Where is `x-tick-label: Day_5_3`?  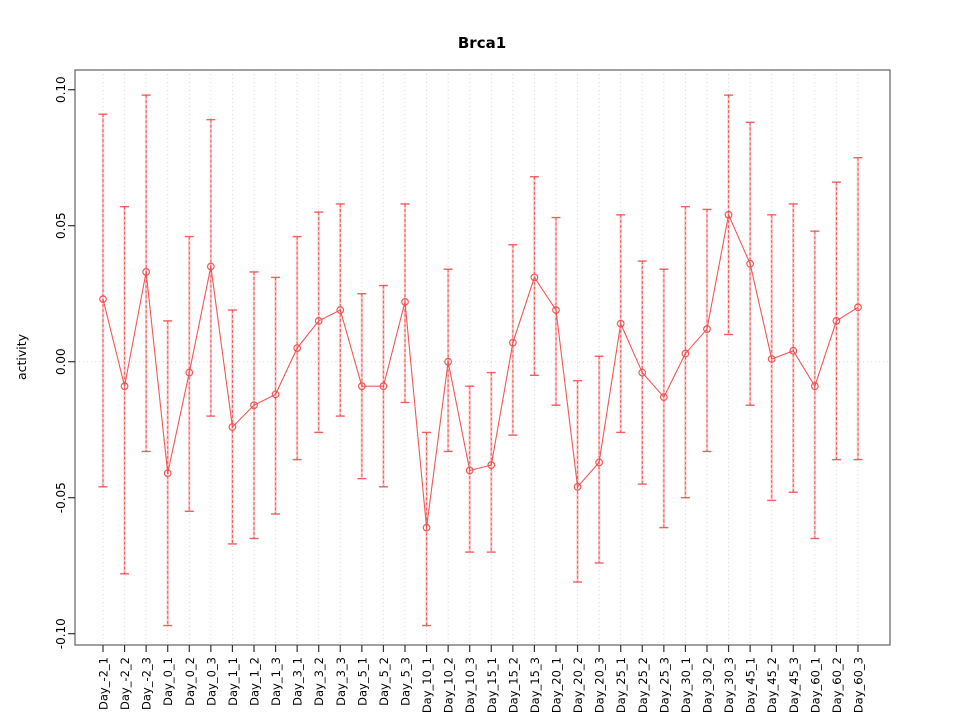 x-tick-label: Day_5_3 is located at coordinates (405, 681).